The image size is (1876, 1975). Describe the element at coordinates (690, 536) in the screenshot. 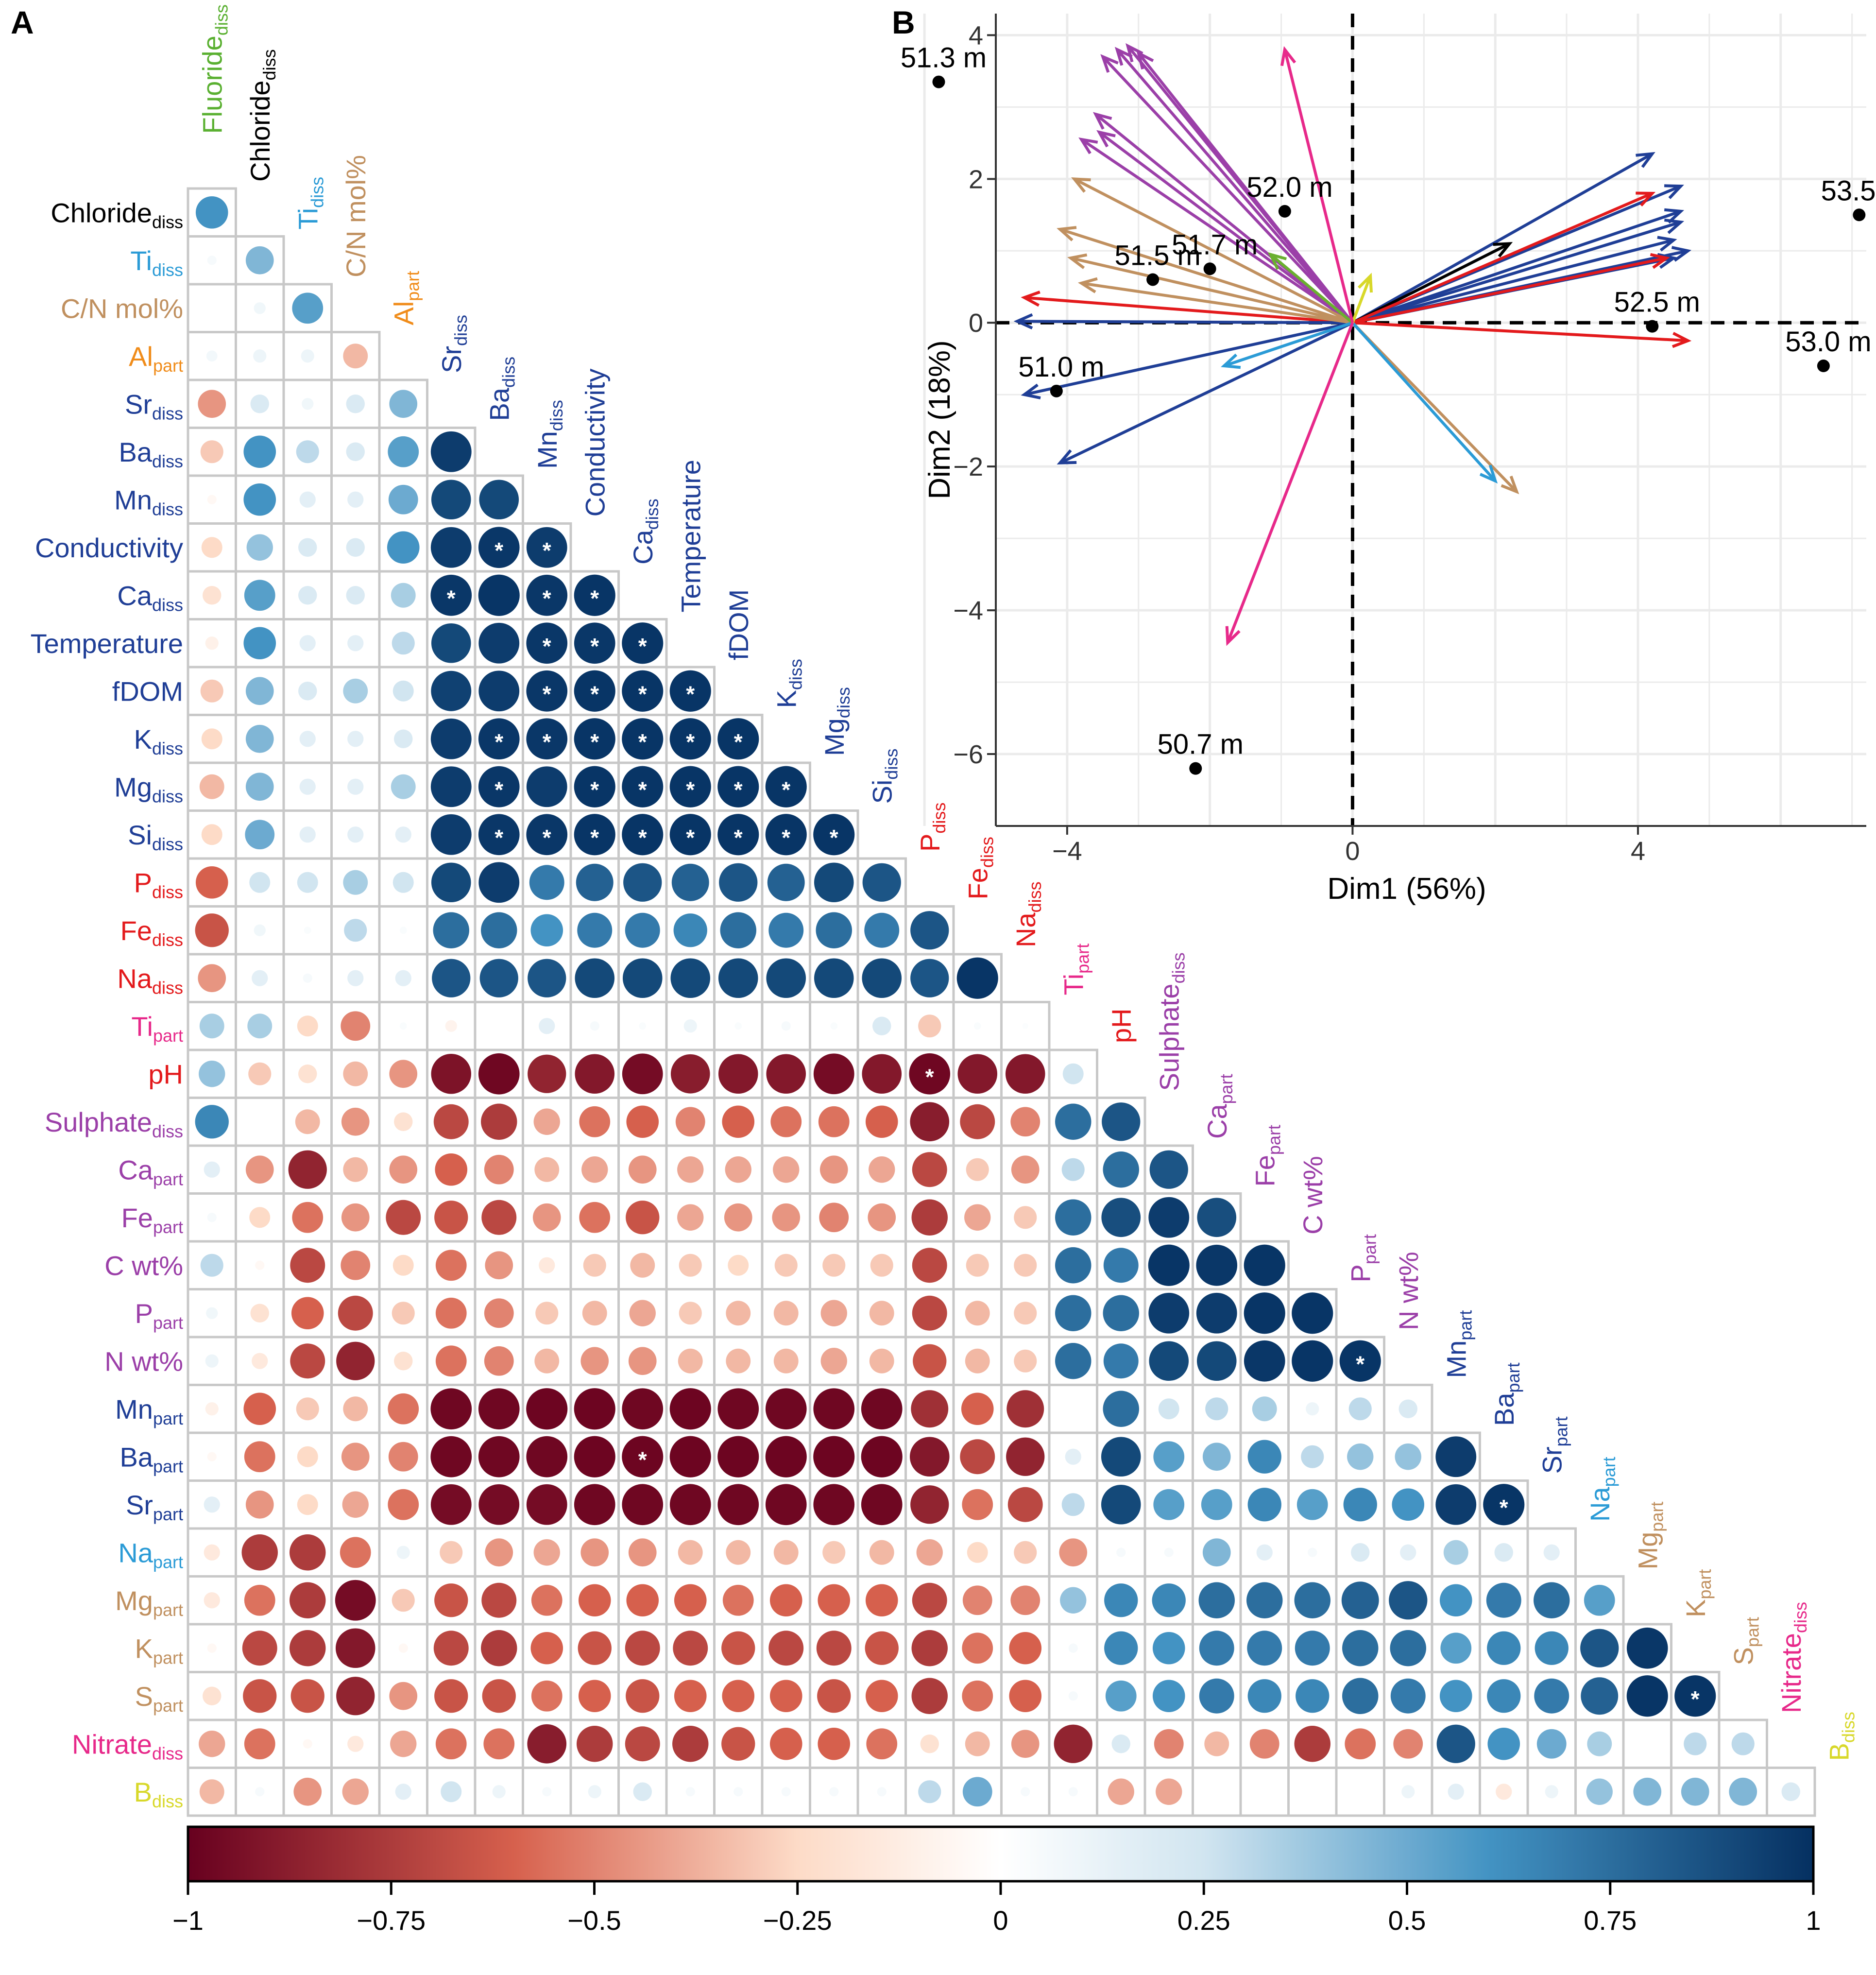

I see `column-label: Temperature` at that location.